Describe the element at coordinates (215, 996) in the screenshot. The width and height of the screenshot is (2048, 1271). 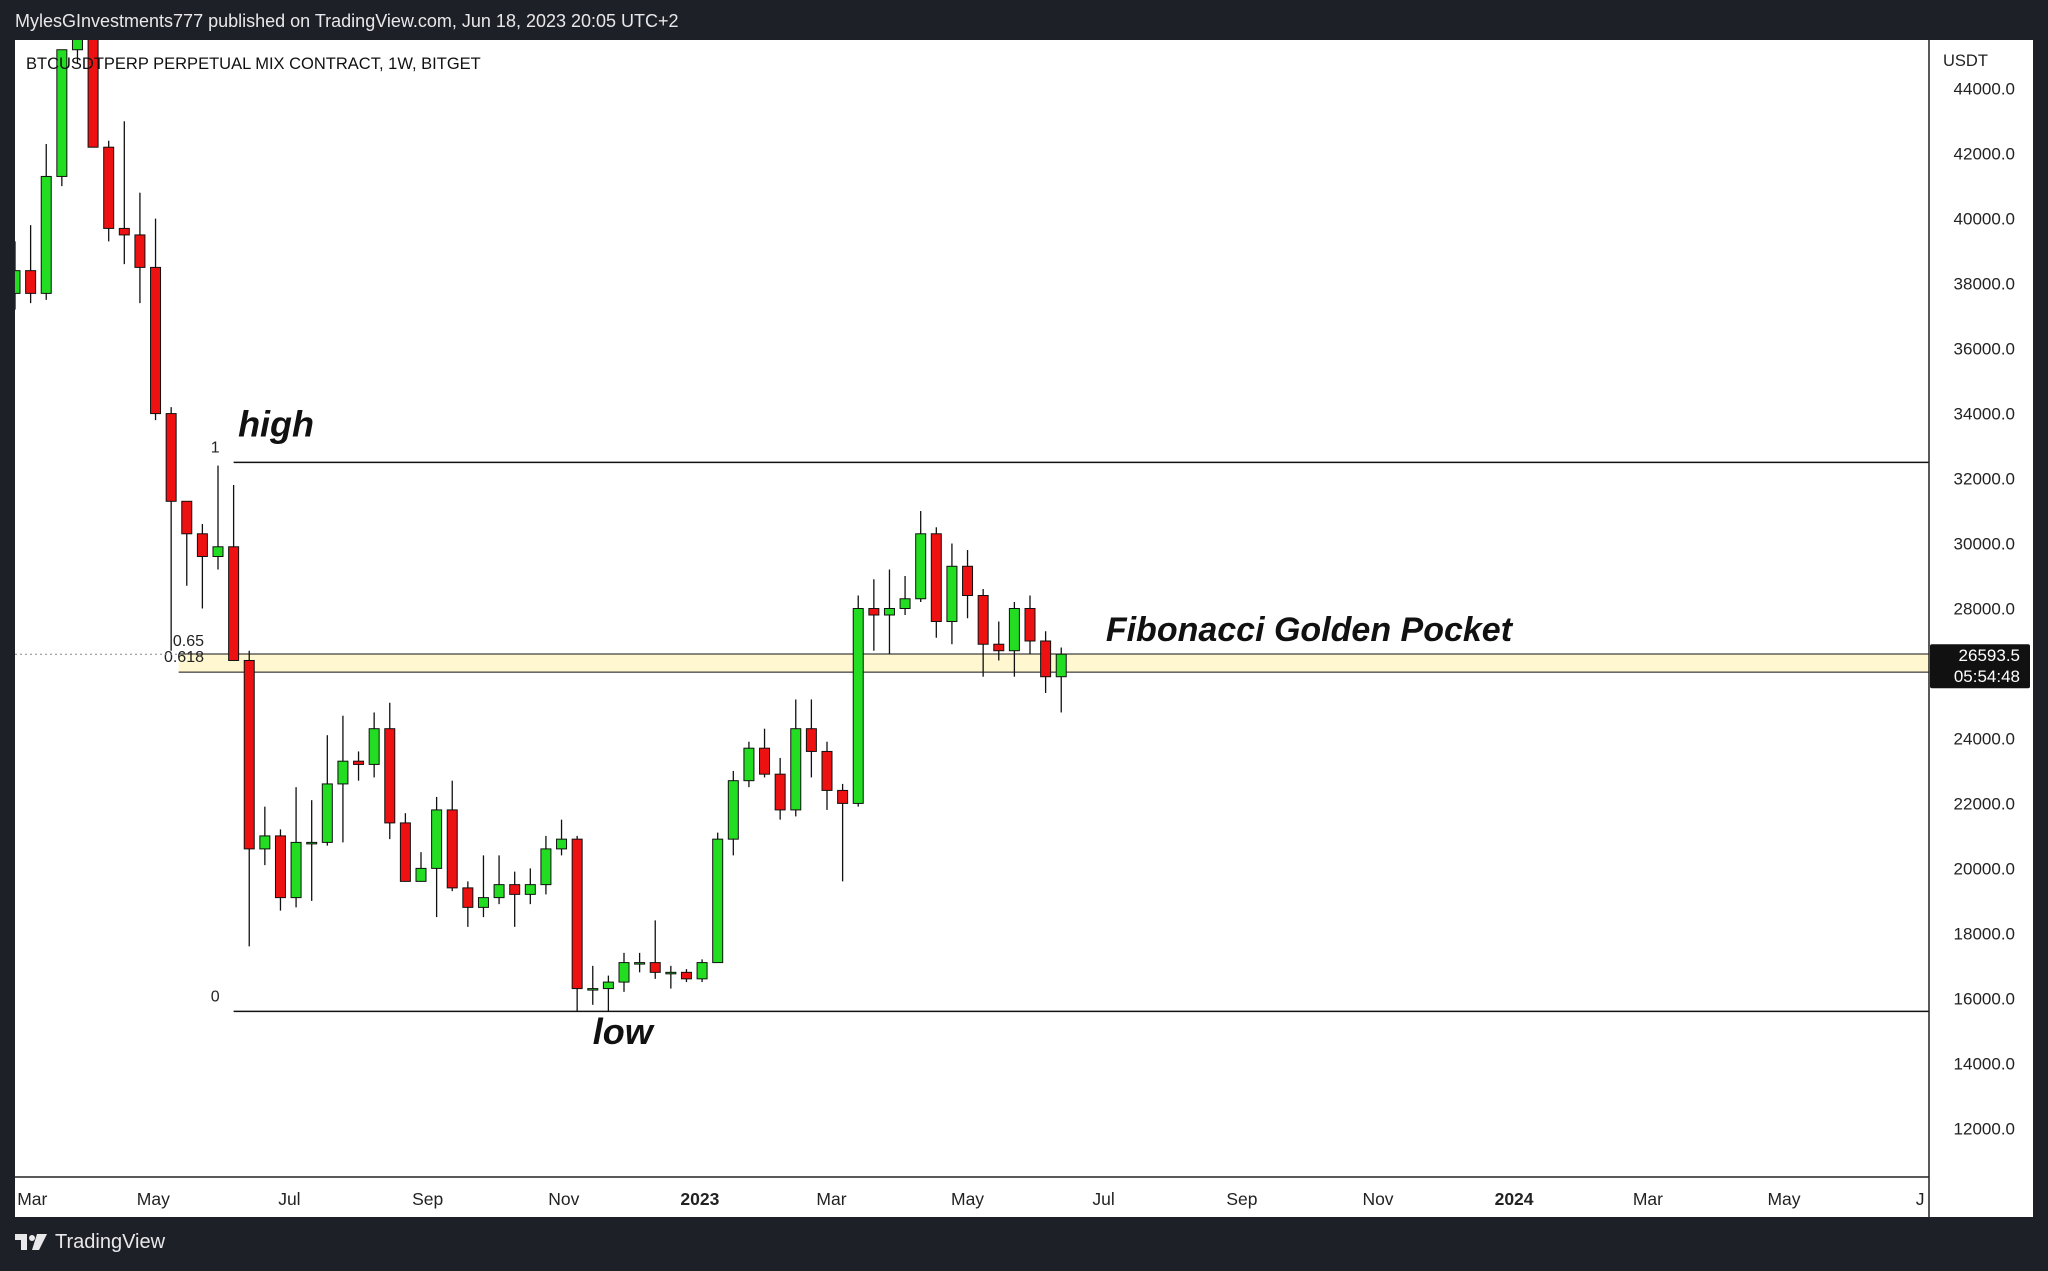
I see `fib-level-label: 0` at that location.